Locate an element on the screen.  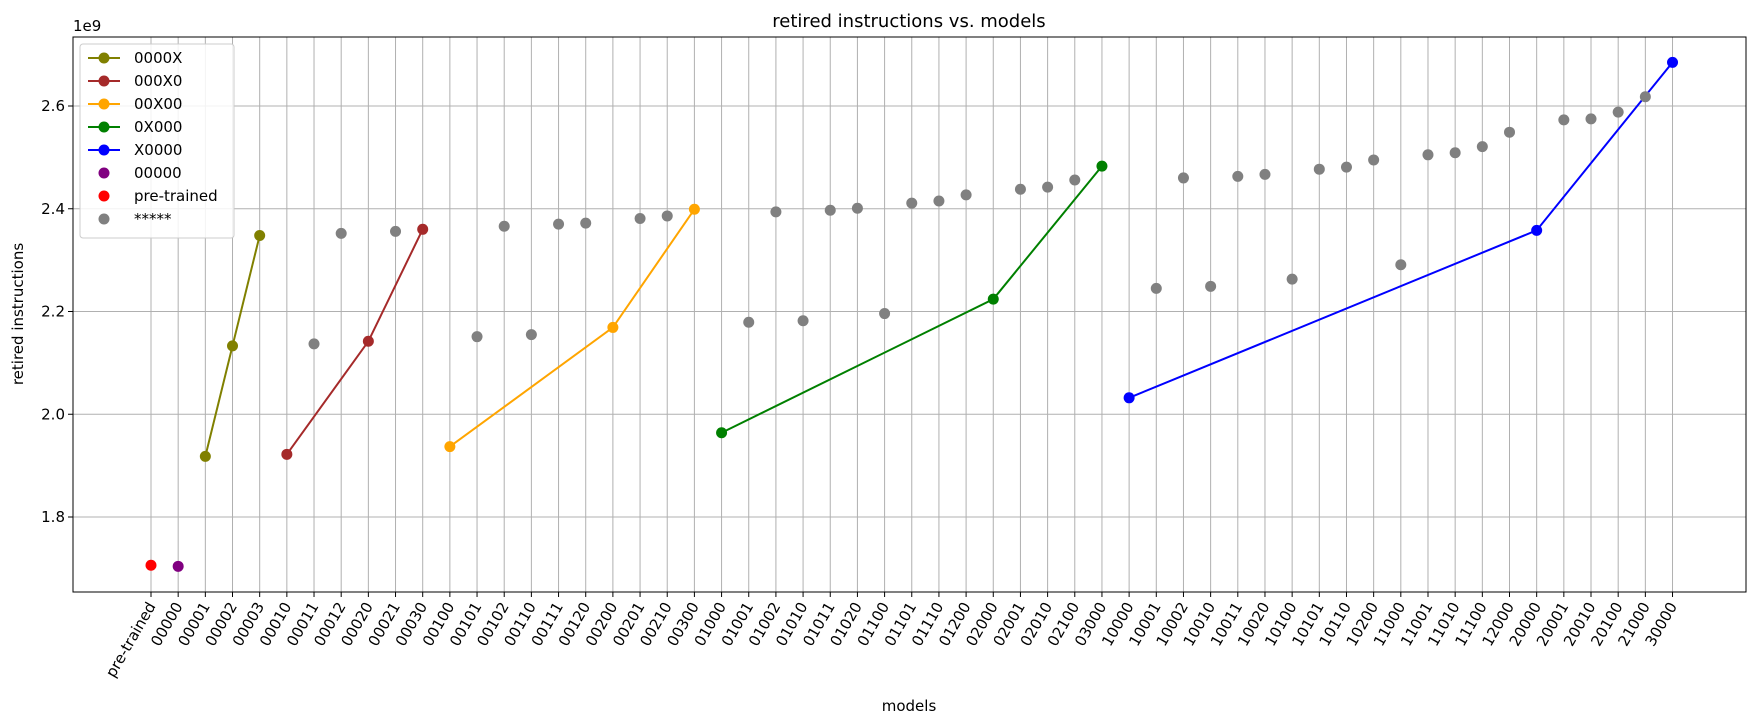
legend-label: X0000 is located at coordinates (158, 150).